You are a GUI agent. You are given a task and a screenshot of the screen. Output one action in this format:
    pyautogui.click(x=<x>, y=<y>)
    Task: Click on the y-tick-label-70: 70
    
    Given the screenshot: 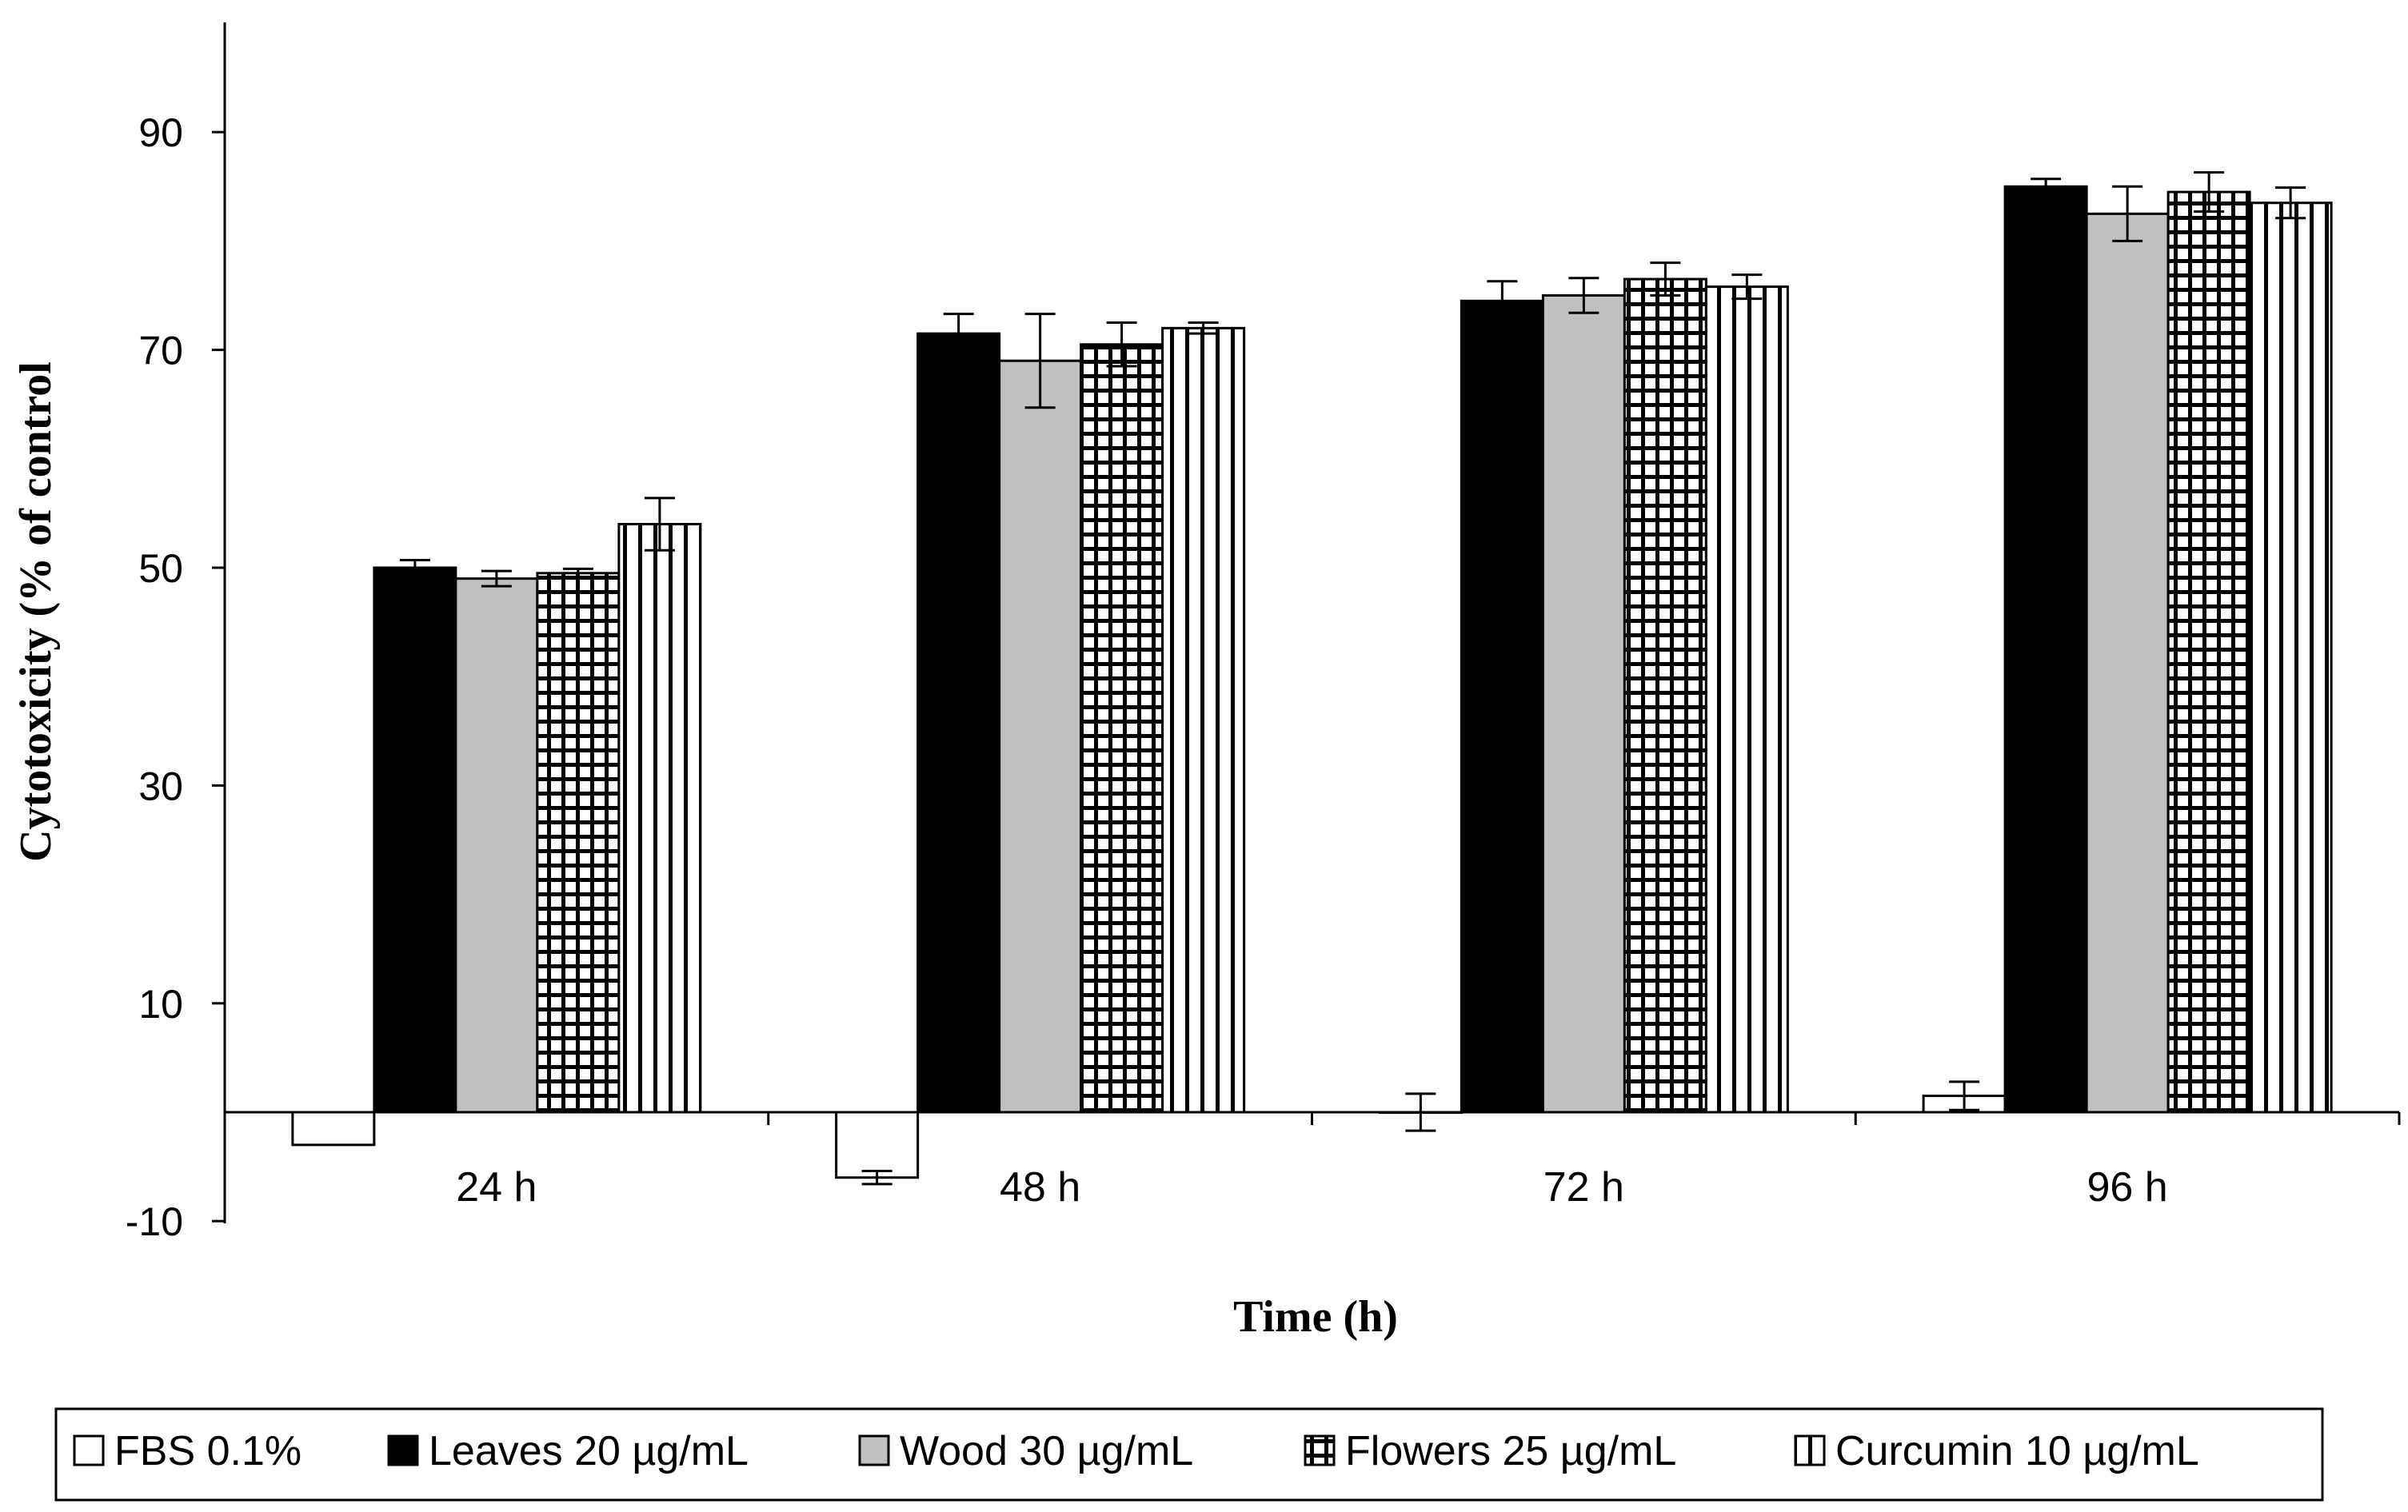 What is the action you would take?
    pyautogui.click(x=160, y=351)
    